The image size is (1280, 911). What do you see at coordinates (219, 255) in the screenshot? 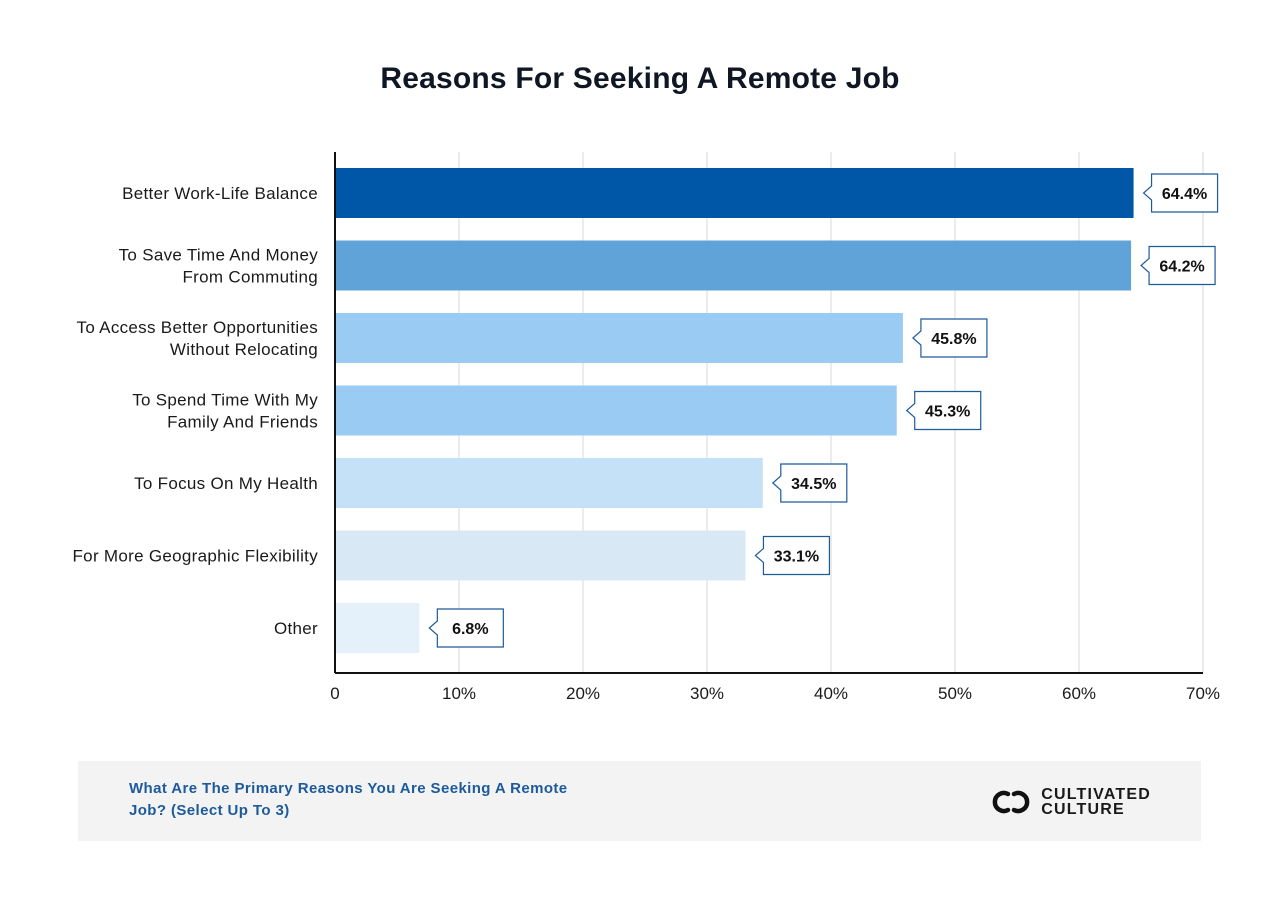
I see `category-label: To Save Time And Money` at bounding box center [219, 255].